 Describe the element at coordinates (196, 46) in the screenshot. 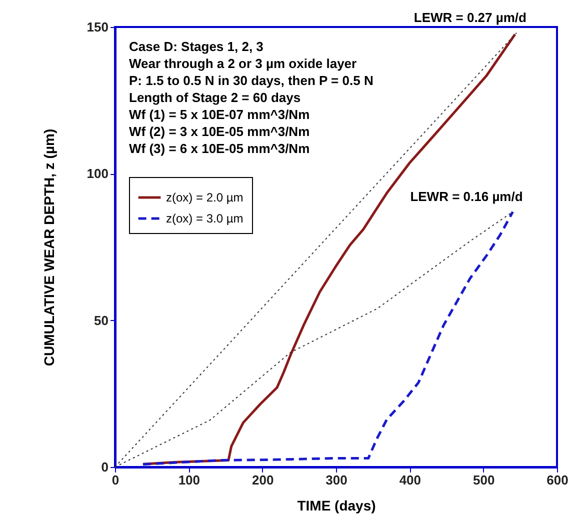

I see `annotation: Case D: Stages 1, 2, 3` at that location.